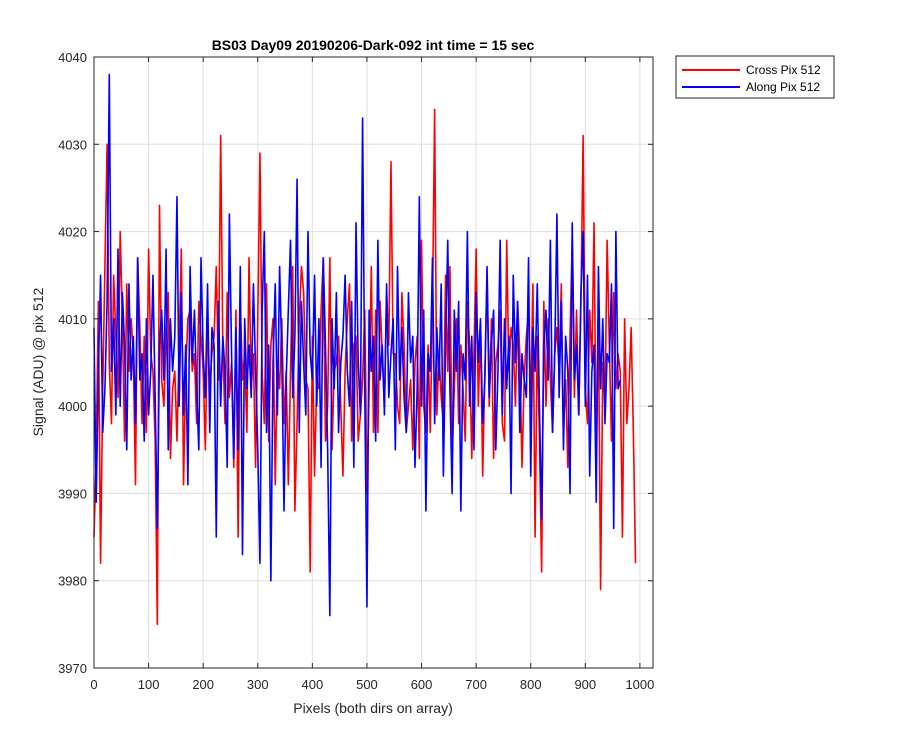  I want to click on x-tick-label: 1000, so click(639, 684).